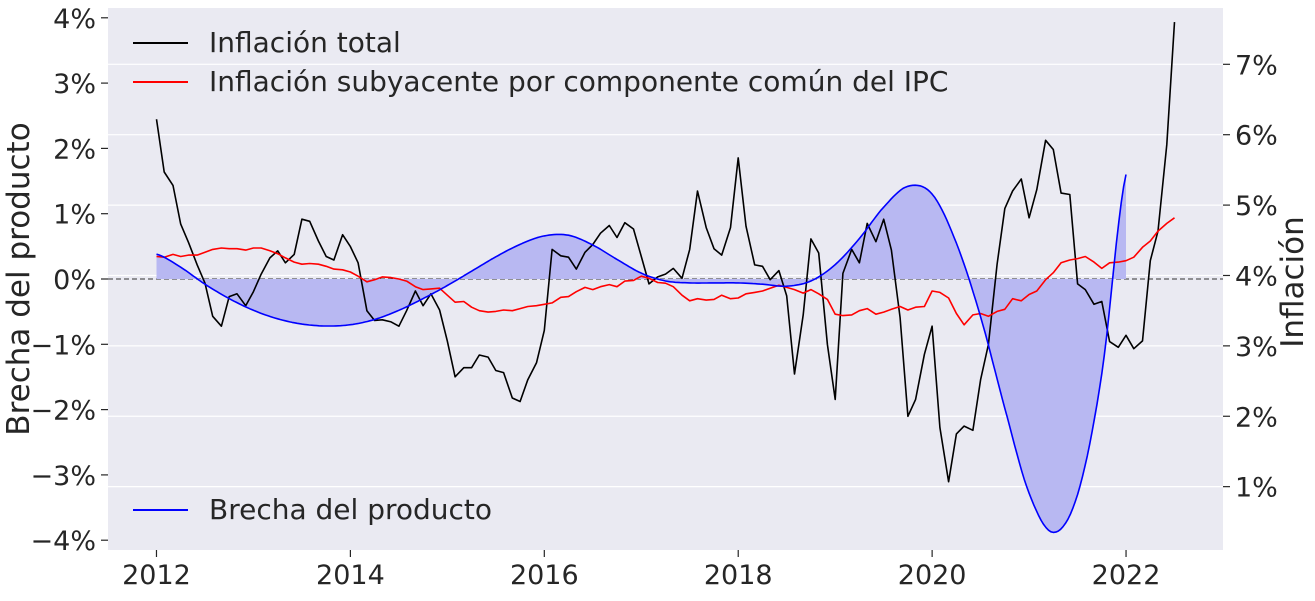 Image resolution: width=1315 pixels, height=601 pixels. Describe the element at coordinates (63, 541) in the screenshot. I see `left-tick-label: −4%` at that location.